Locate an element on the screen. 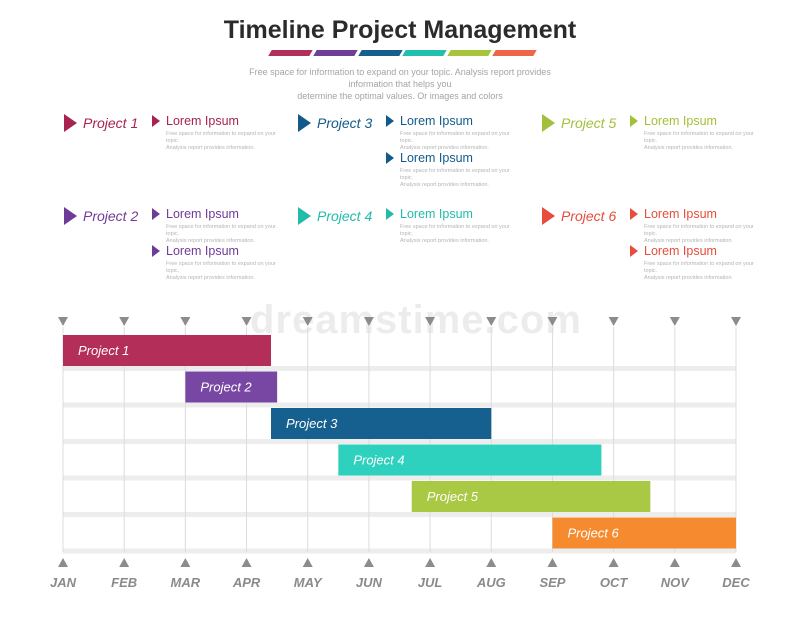 The width and height of the screenshot is (800, 622). legend-project-label: Project 2 is located at coordinates (111, 216).